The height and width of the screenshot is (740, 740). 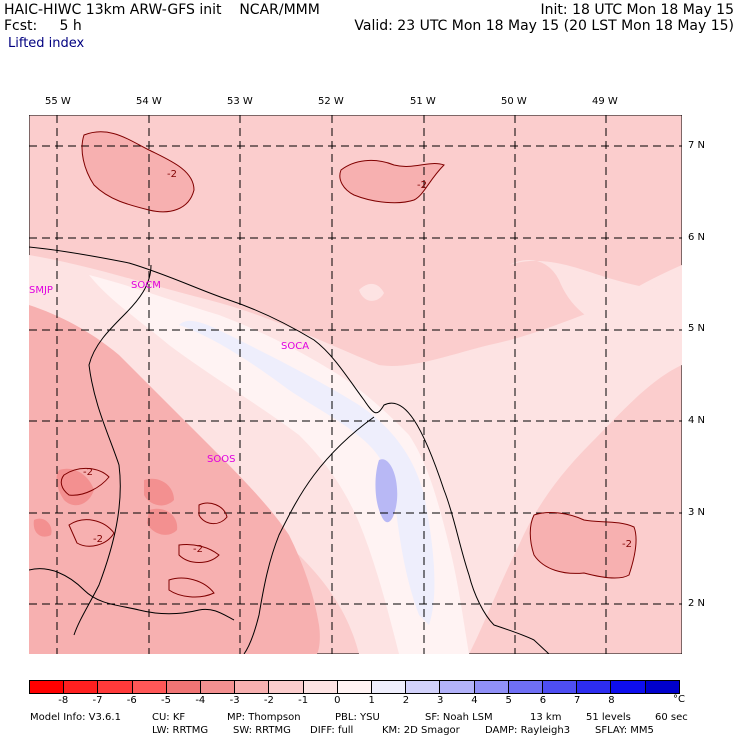 I want to click on colorbar-tick-label: 8, so click(x=611, y=700).